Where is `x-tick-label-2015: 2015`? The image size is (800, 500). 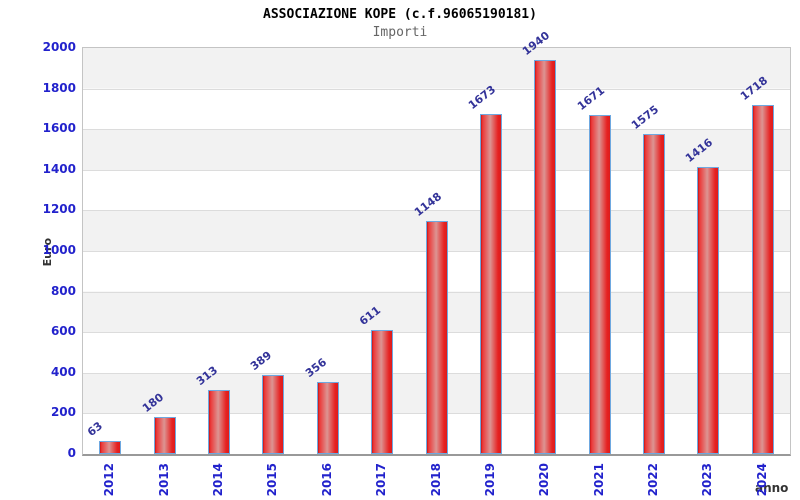
x-tick-label-2015: 2015 is located at coordinates (272, 480).